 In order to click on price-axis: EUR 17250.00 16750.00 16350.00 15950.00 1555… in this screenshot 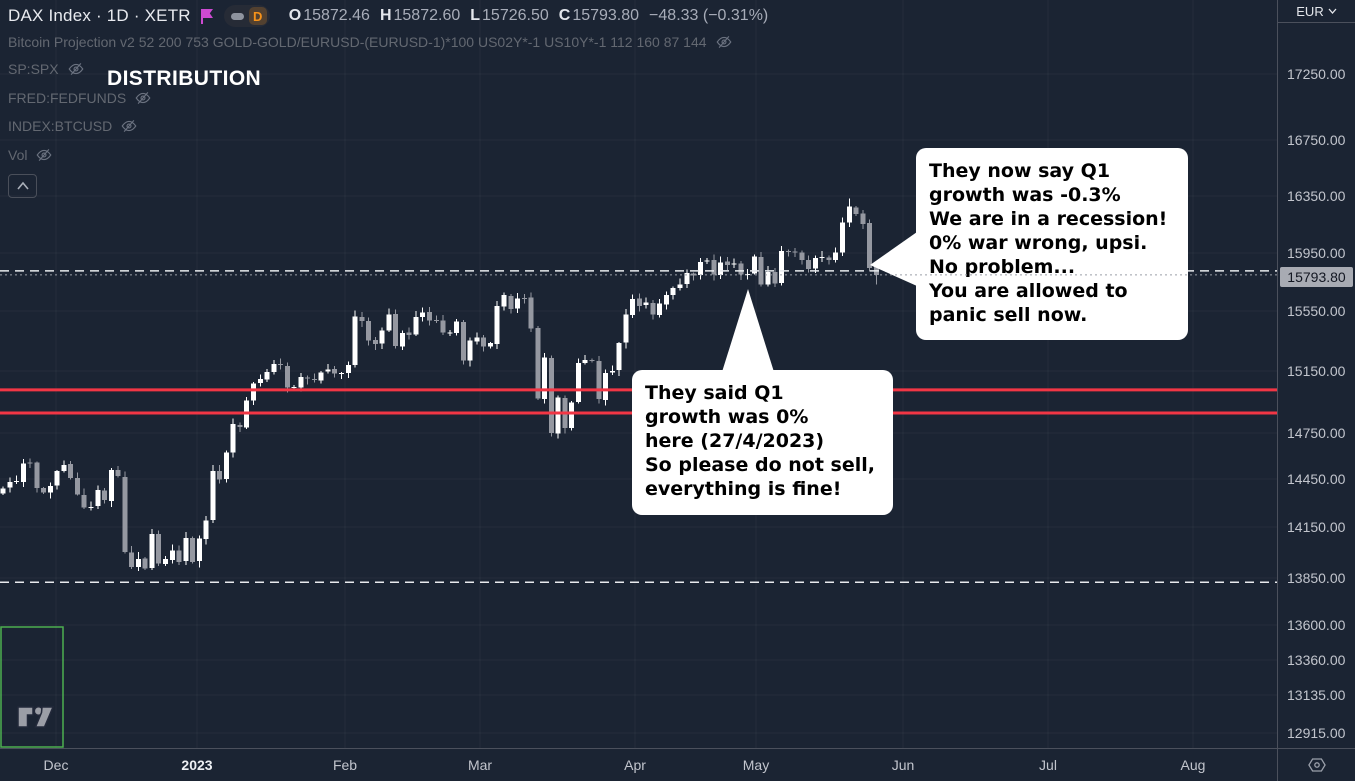, I will do `click(1316, 374)`.